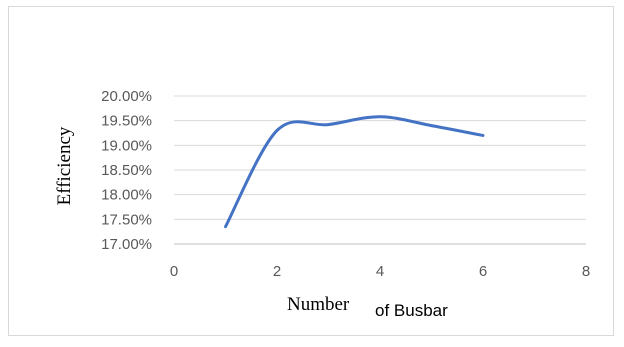 This screenshot has width=624, height=347. Describe the element at coordinates (277, 271) in the screenshot. I see `x-tick-label: 2` at that location.